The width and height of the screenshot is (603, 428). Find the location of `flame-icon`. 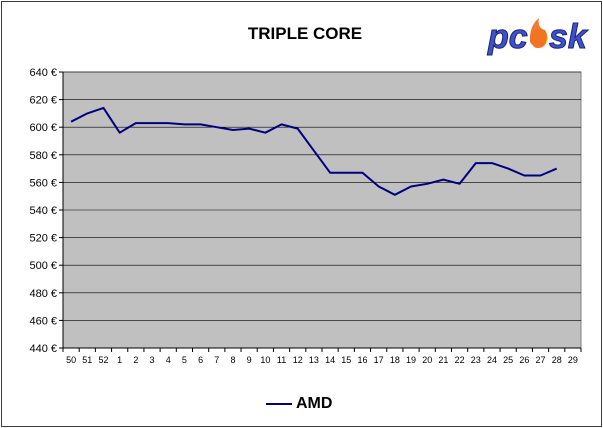

flame-icon is located at coordinates (538, 33).